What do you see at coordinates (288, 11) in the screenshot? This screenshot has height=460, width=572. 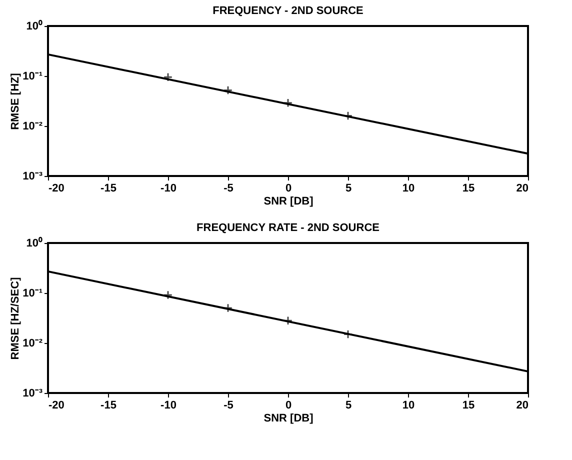 I see `chart-title: FREQUENCY - 2ND SOURCE` at bounding box center [288, 11].